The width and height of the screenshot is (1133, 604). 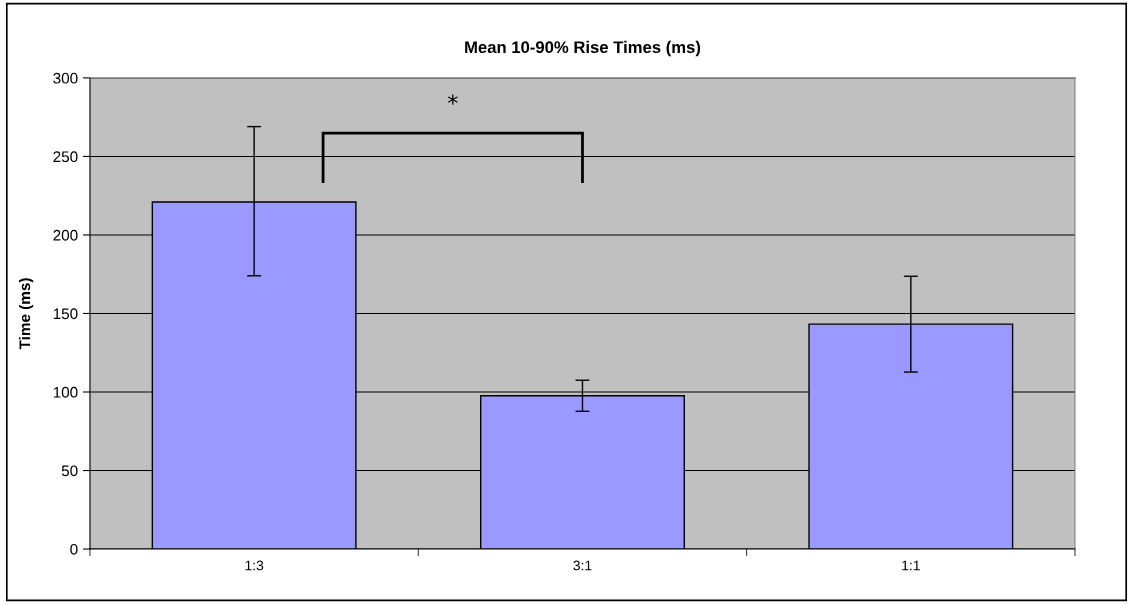 What do you see at coordinates (254, 565) in the screenshot?
I see `x-tick-label: 1:3` at bounding box center [254, 565].